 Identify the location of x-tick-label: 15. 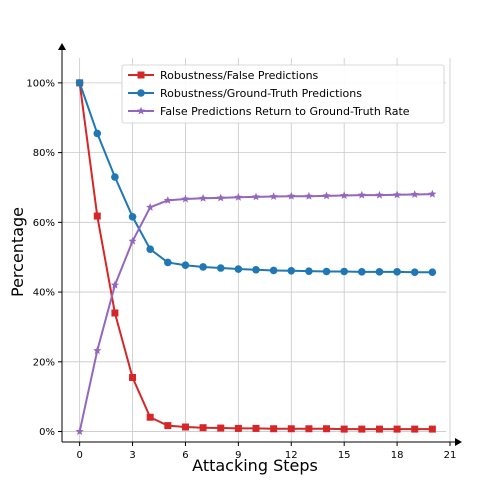
(344, 455).